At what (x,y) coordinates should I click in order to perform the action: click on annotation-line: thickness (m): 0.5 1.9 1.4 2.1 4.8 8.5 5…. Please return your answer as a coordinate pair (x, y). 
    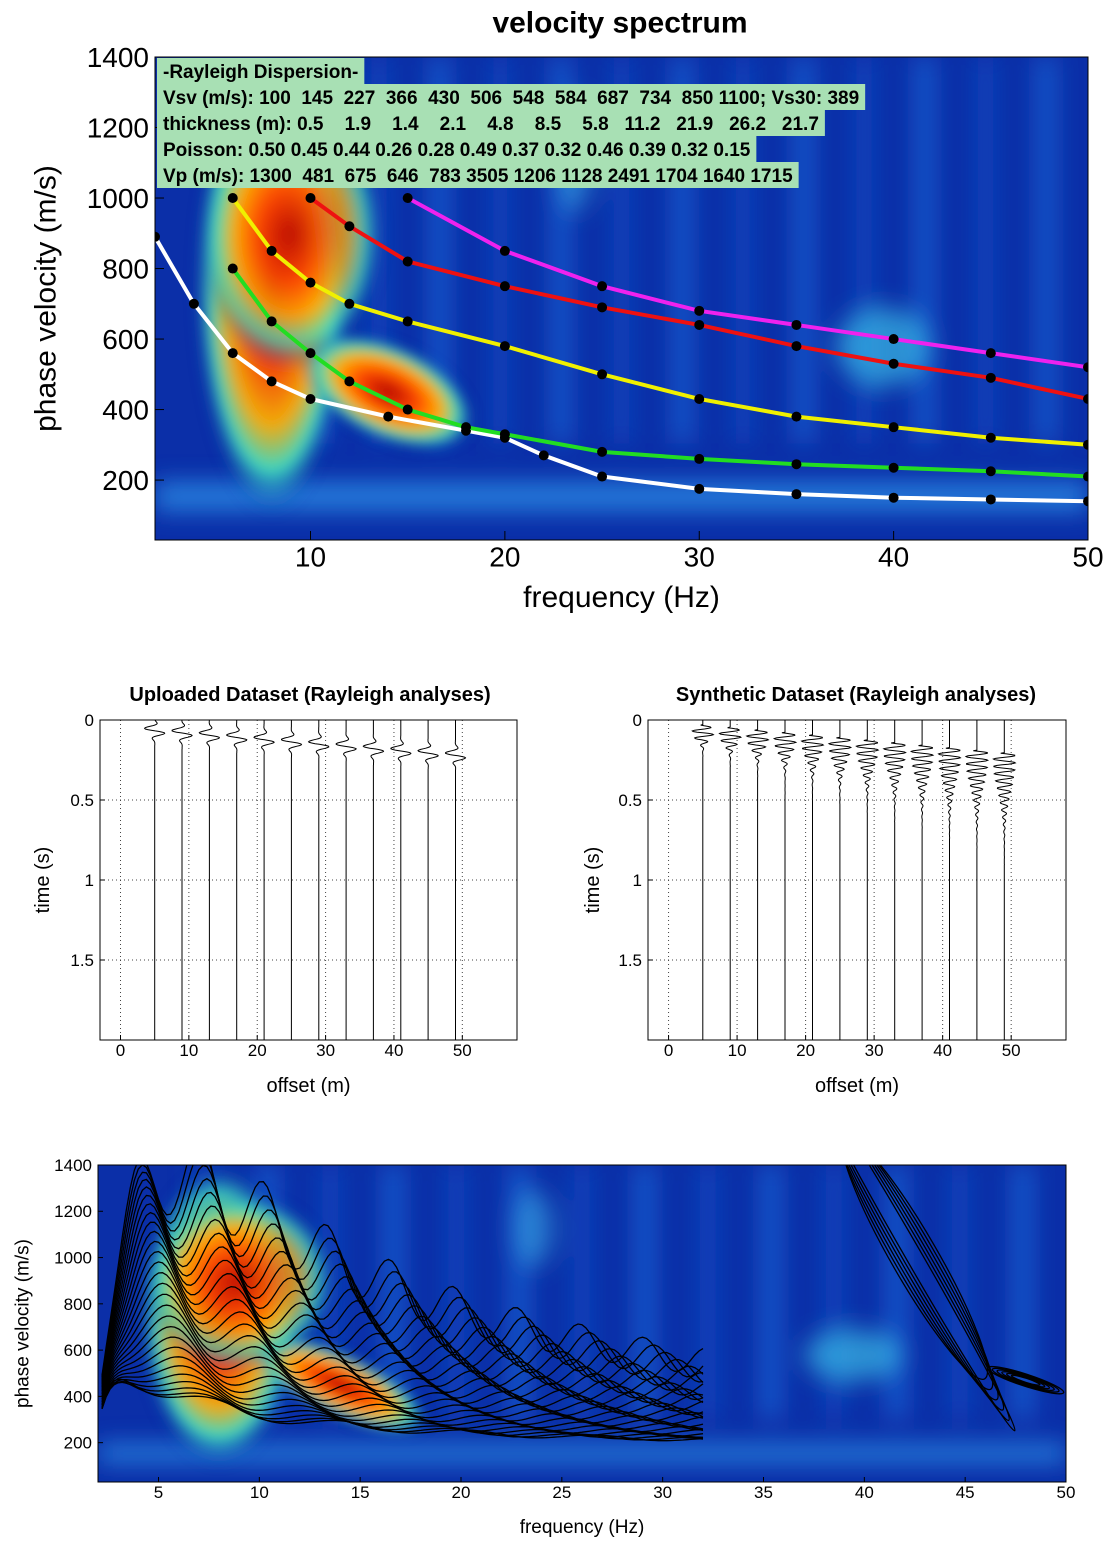
    Looking at the image, I should click on (491, 124).